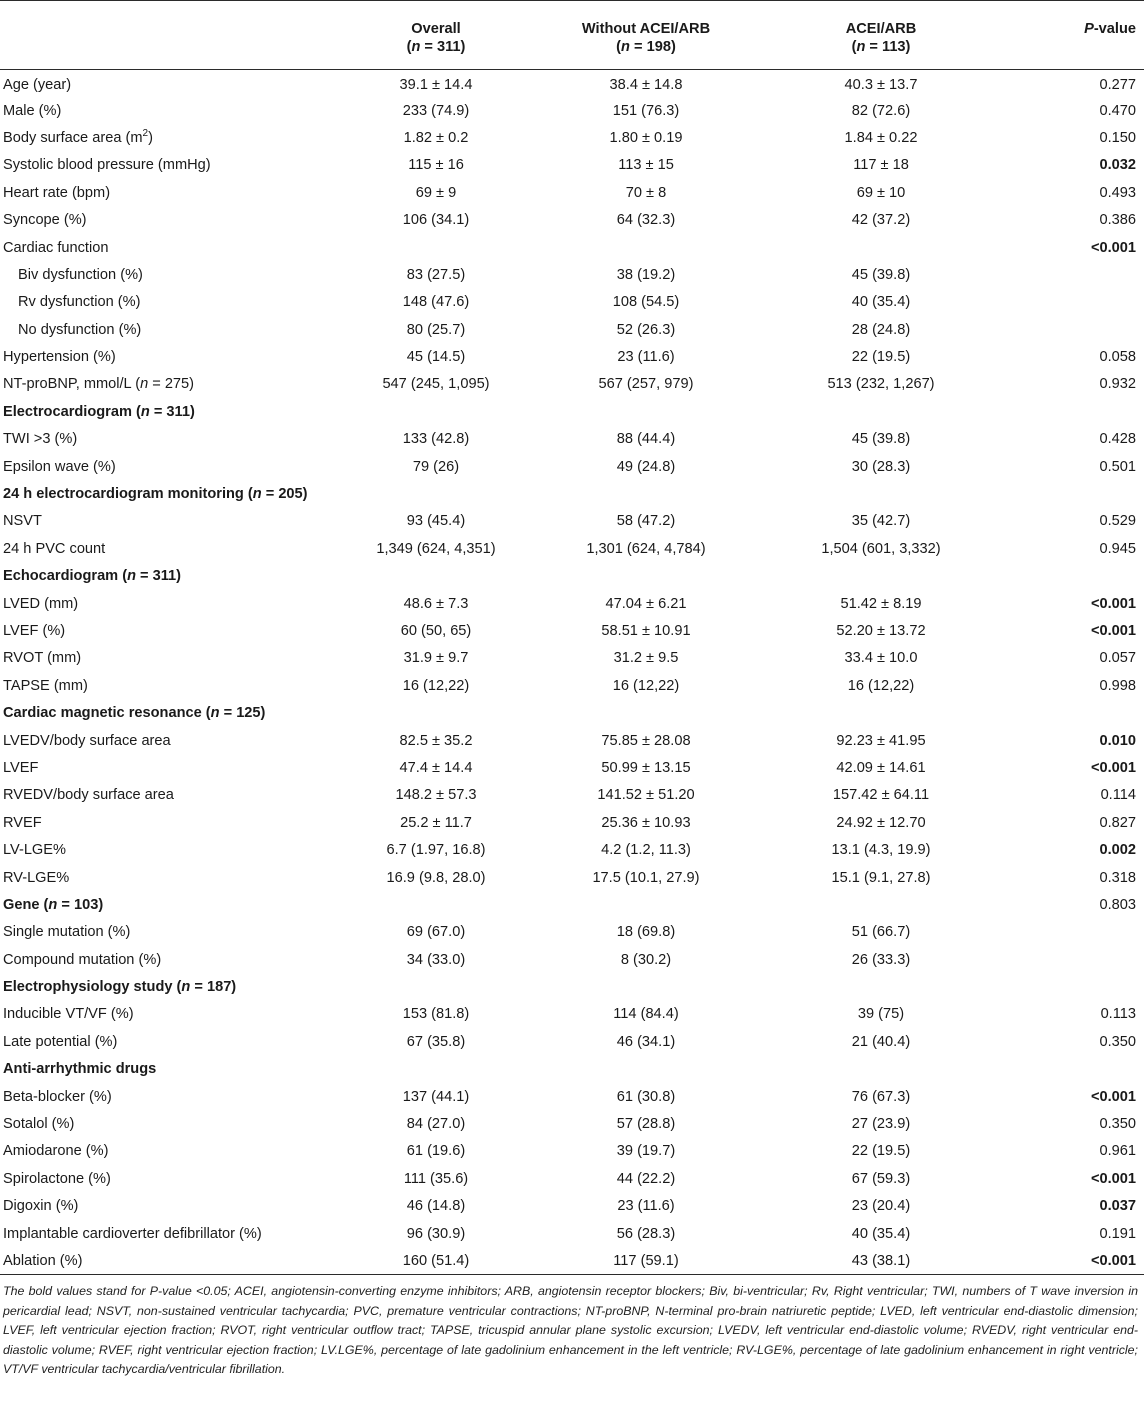 The image size is (1144, 1410). Describe the element at coordinates (881, 220) in the screenshot. I see `cell-acei: 42 (37.2)` at that location.